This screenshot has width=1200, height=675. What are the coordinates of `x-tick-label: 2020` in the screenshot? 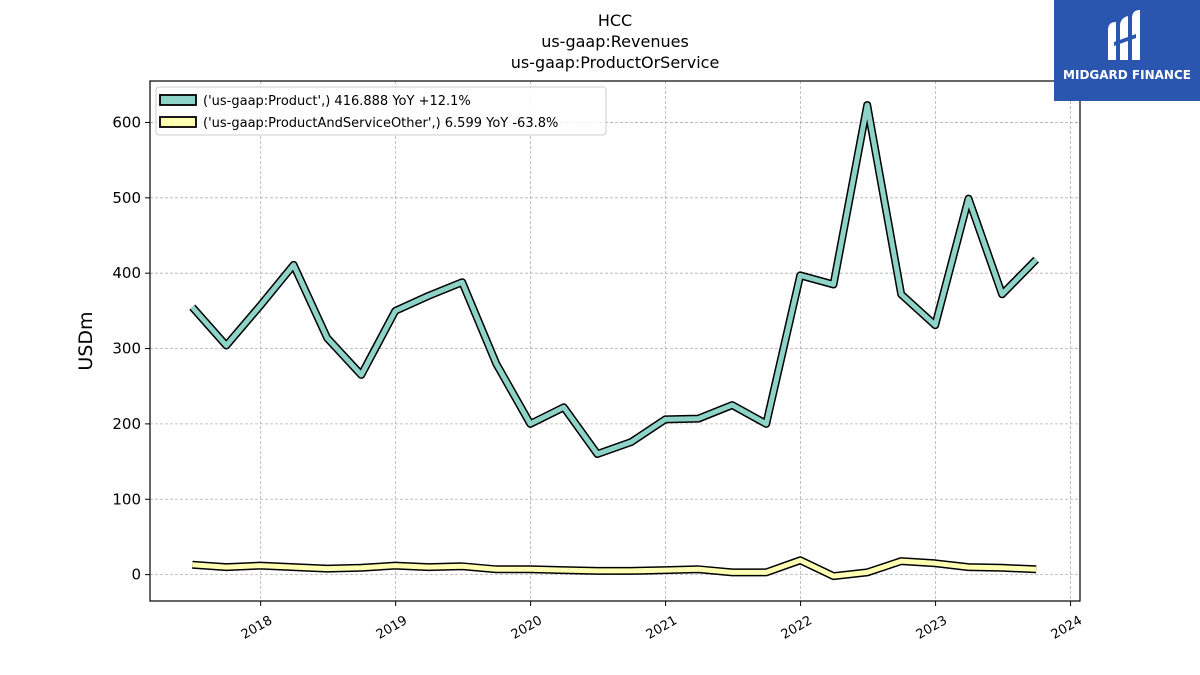 It's located at (527, 628).